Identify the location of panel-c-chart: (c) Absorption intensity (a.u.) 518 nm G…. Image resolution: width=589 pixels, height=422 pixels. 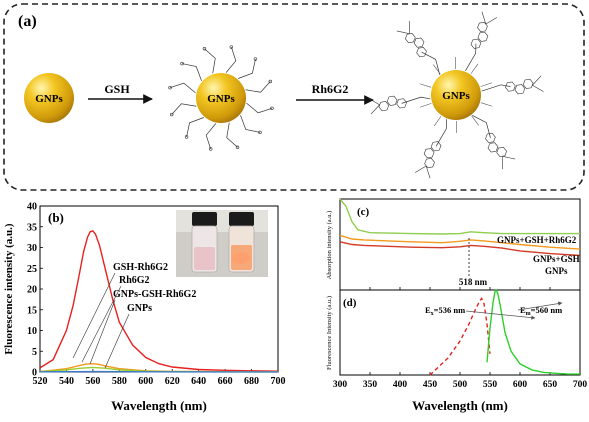
(453, 244).